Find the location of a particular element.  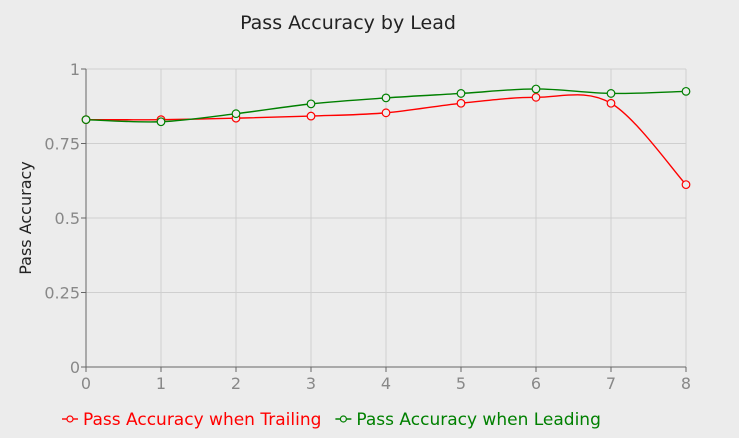

x-tick-label: 3 is located at coordinates (311, 383).